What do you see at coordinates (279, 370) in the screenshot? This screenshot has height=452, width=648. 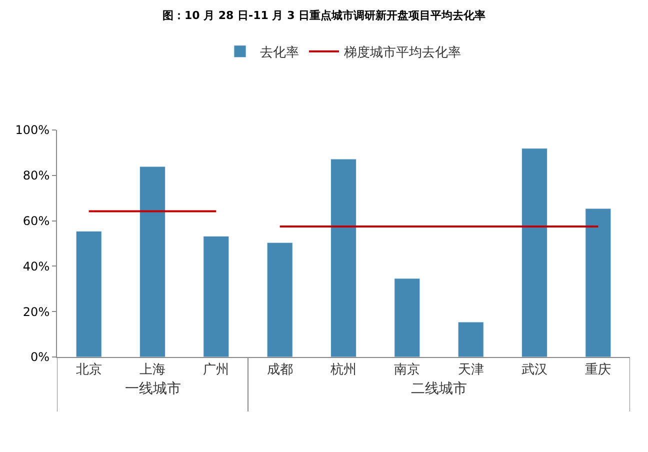 I see `x-tick-label: 成都` at bounding box center [279, 370].